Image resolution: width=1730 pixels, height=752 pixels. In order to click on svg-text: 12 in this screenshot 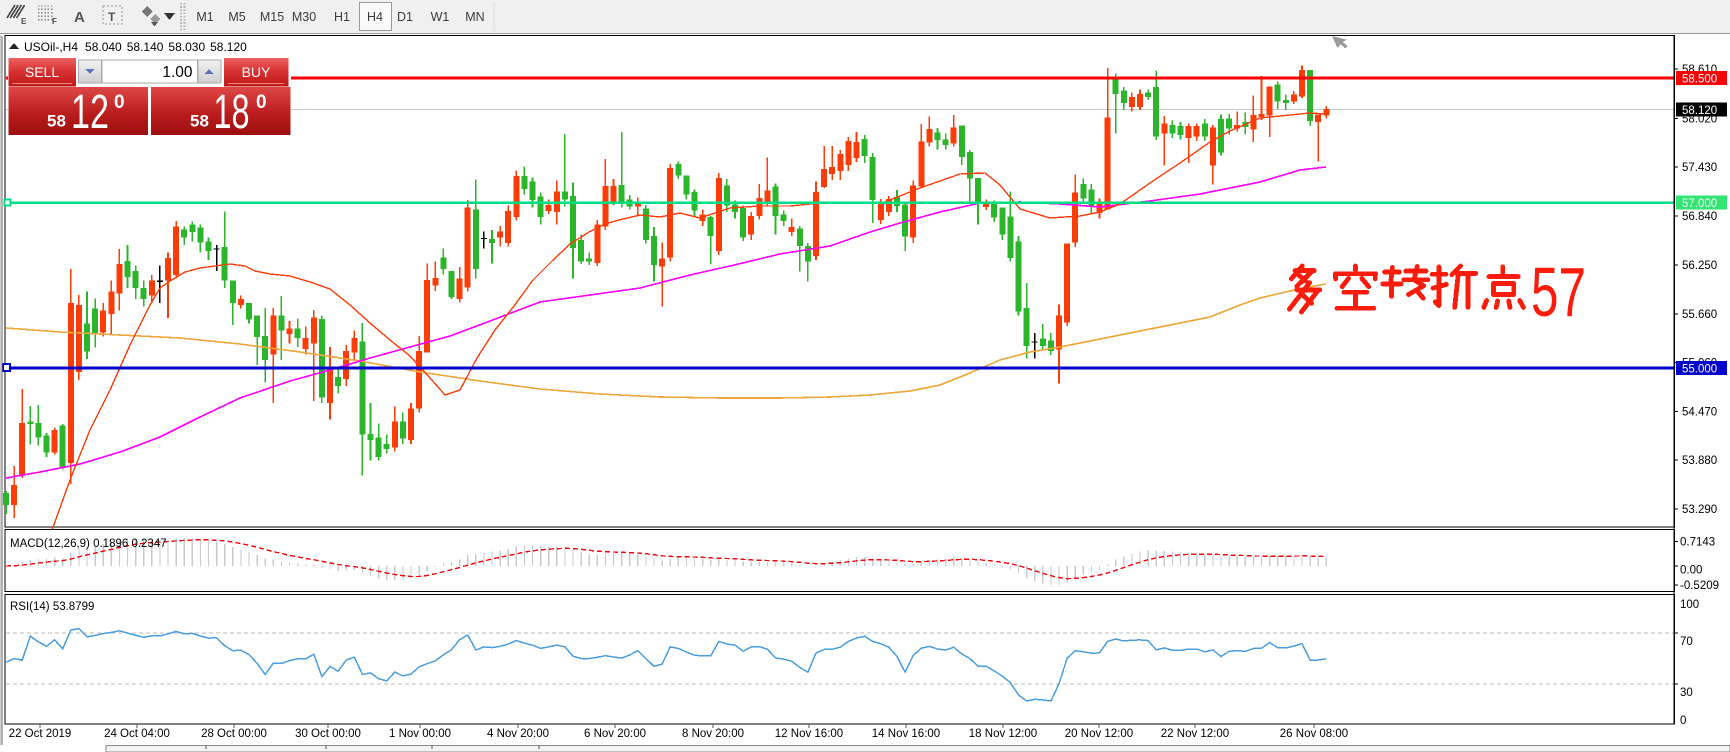, I will do `click(90, 112)`.